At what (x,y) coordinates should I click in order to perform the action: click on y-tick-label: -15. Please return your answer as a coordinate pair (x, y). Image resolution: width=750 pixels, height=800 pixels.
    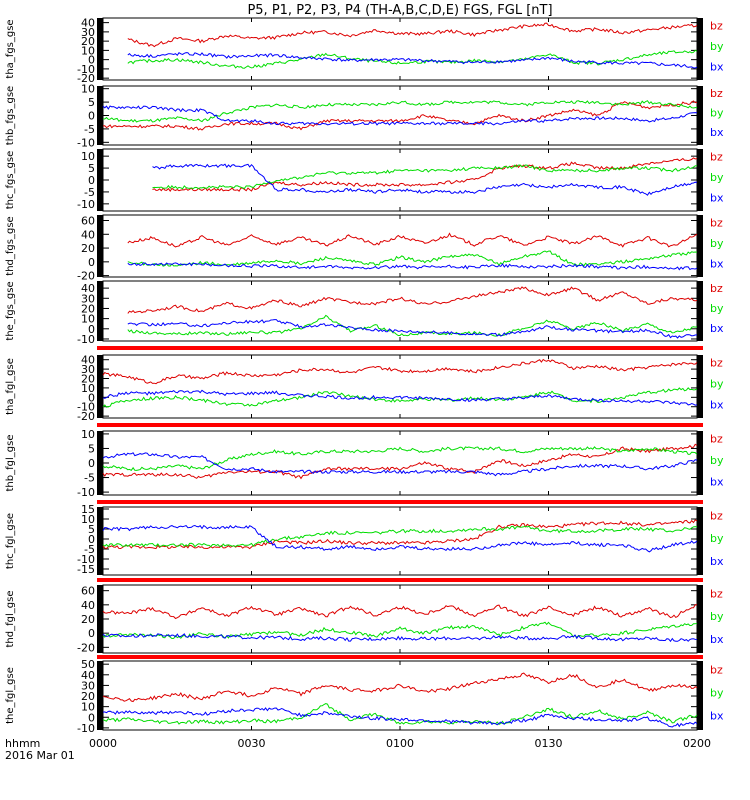
    Looking at the image, I should click on (86, 569).